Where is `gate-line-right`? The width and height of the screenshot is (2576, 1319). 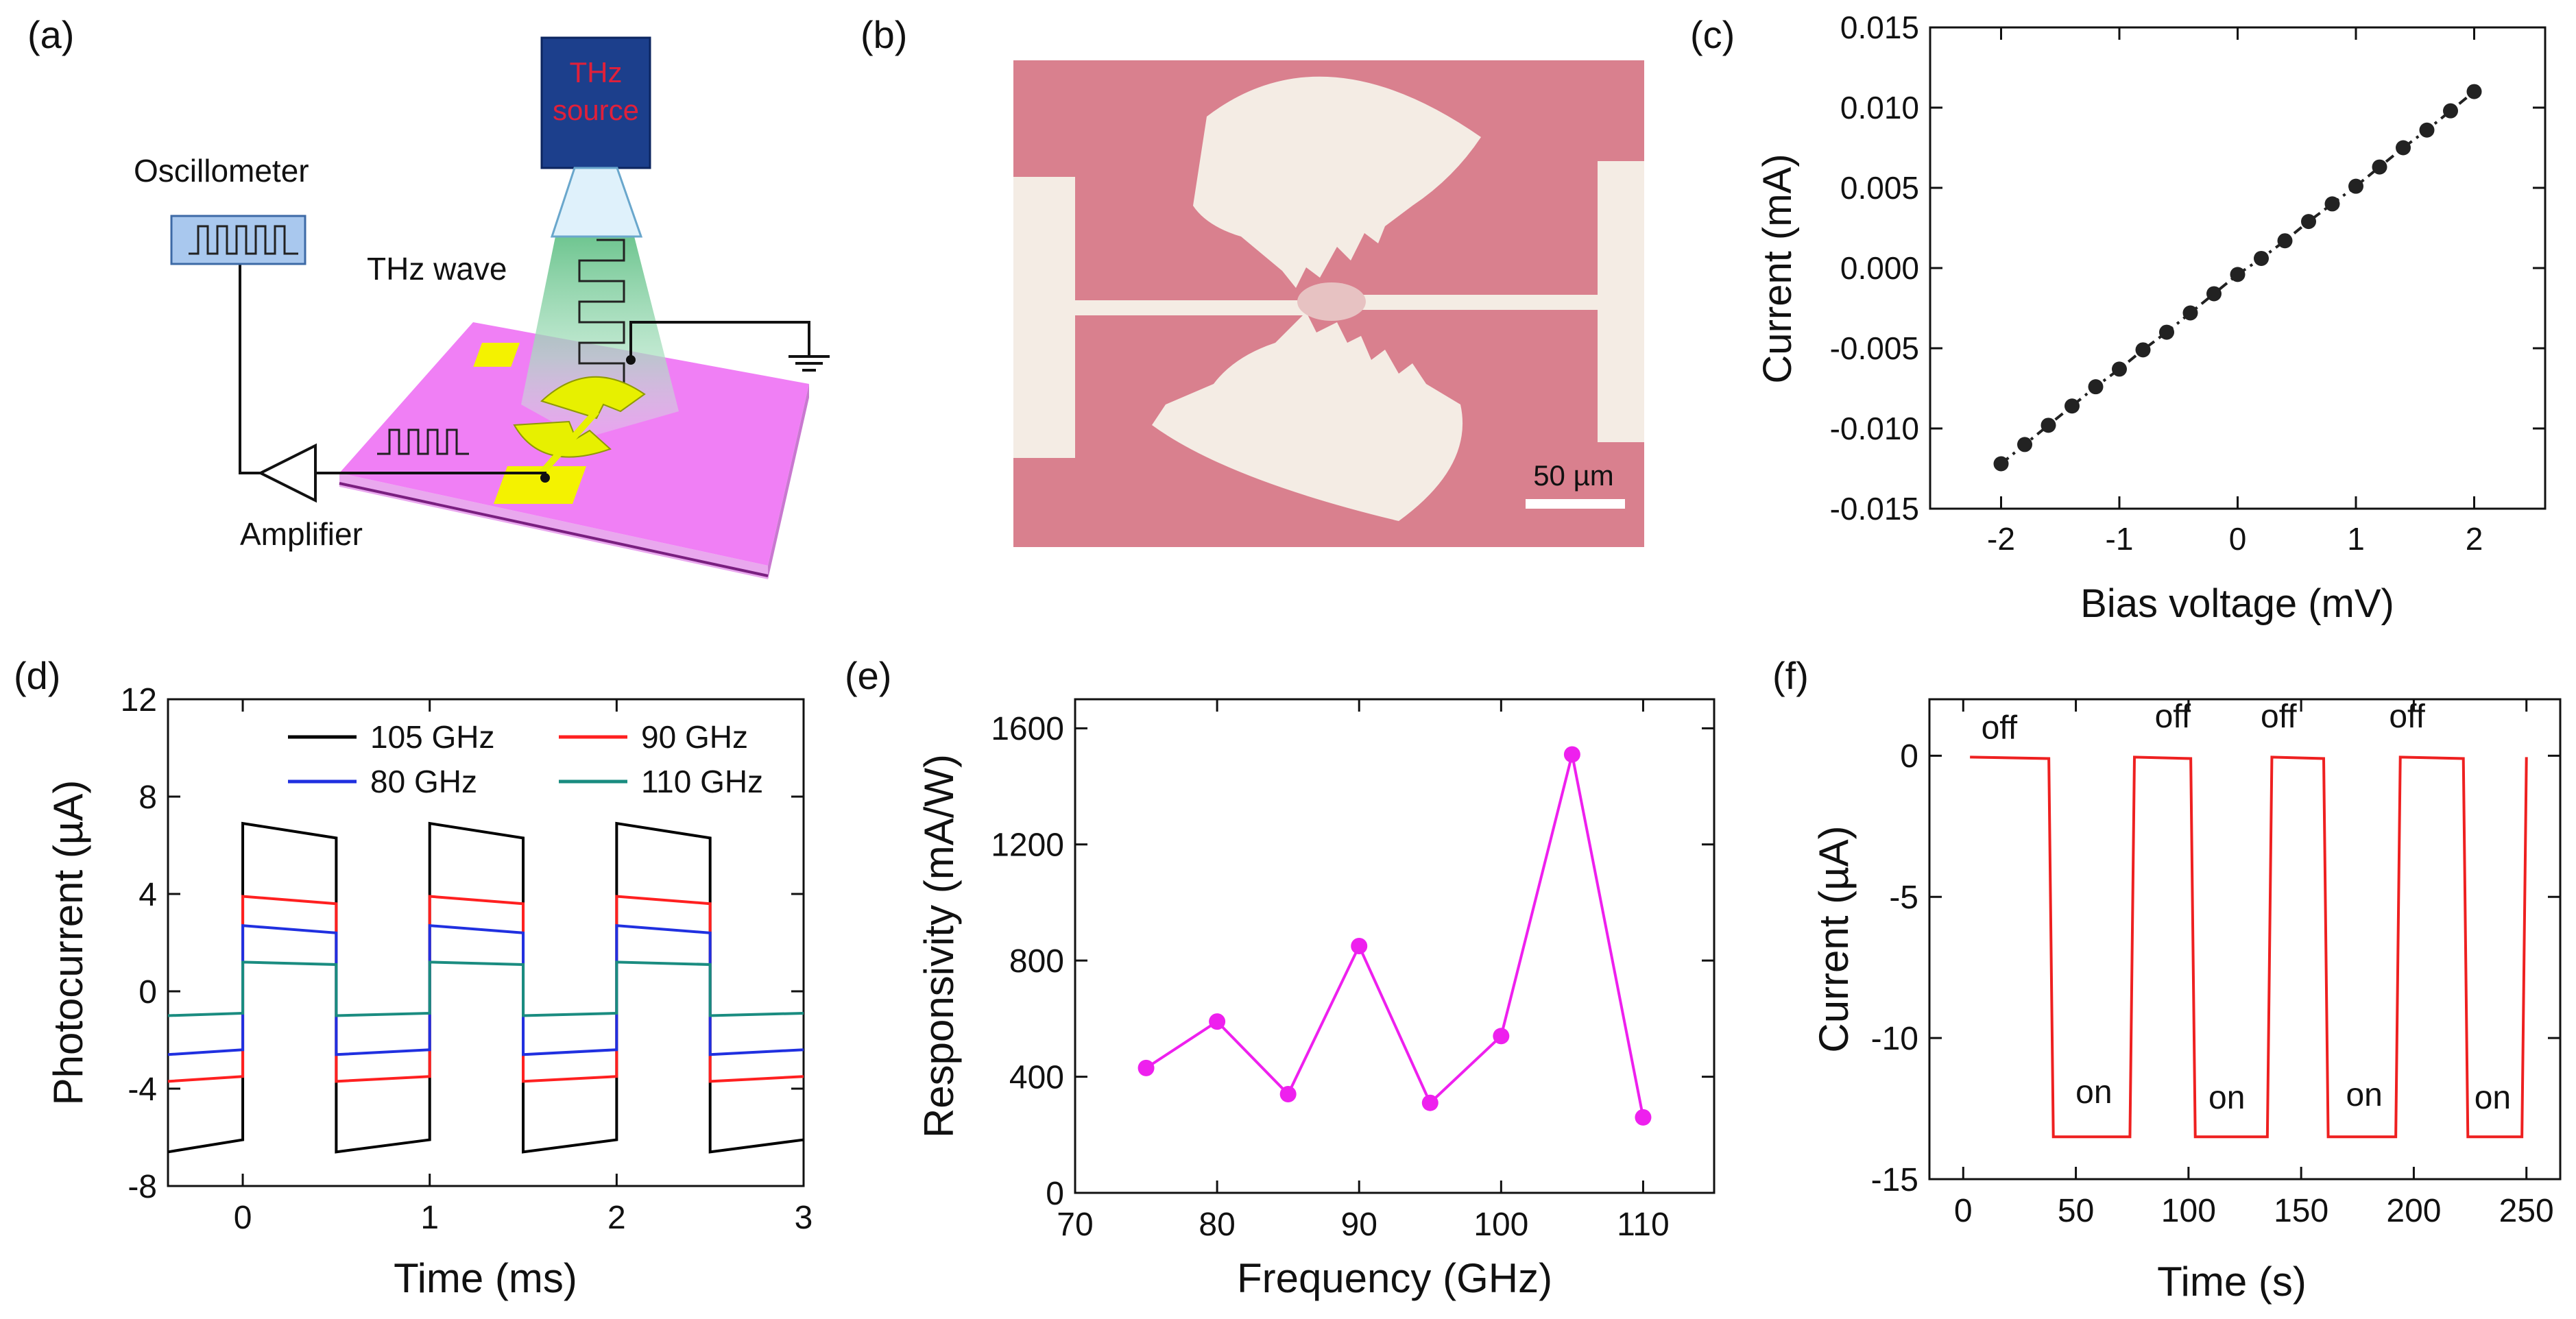 gate-line-right is located at coordinates (1472, 302).